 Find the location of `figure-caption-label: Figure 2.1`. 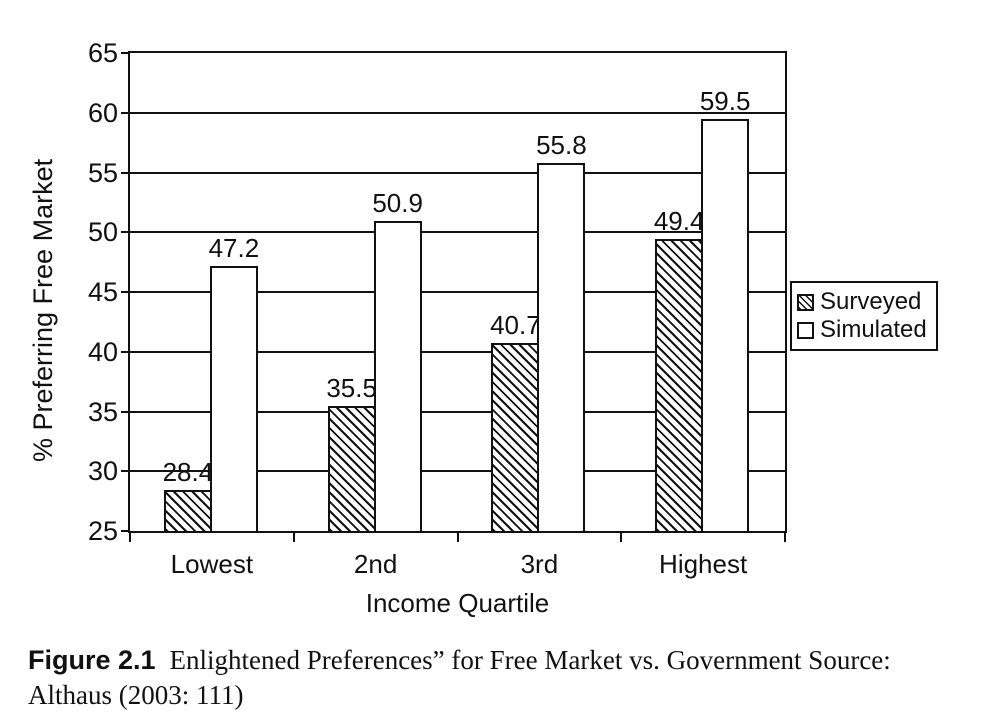

figure-caption-label: Figure 2.1 is located at coordinates (92, 660).